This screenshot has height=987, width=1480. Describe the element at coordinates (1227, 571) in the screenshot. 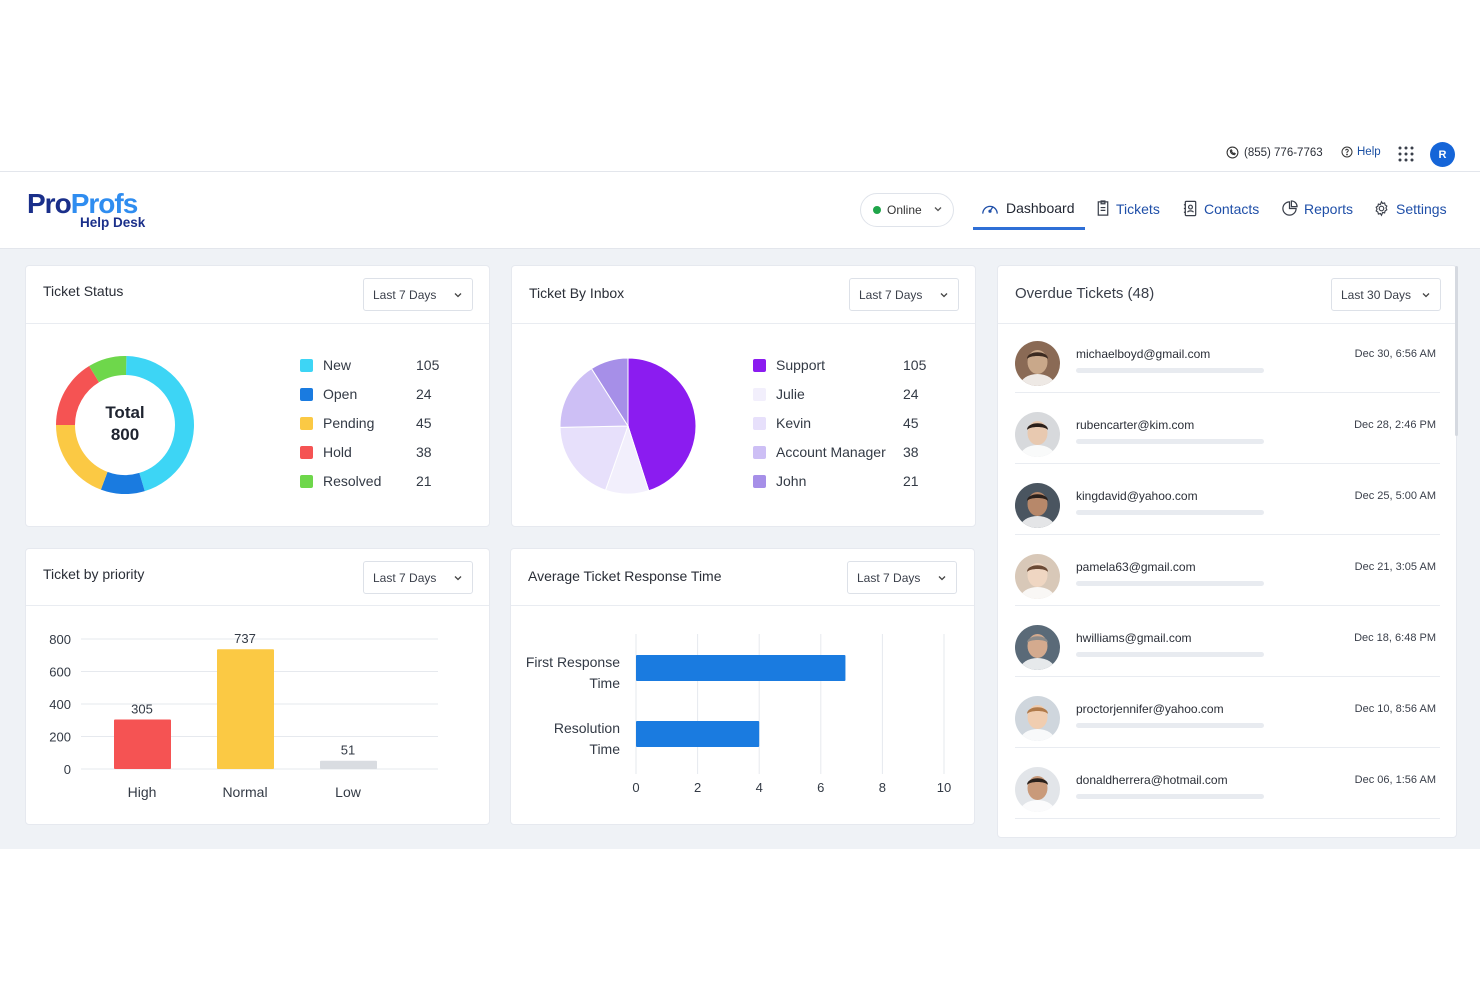

I see `overdue-ticket-row: pamela63@gmail.com Dec 21, 3:05 AM` at that location.